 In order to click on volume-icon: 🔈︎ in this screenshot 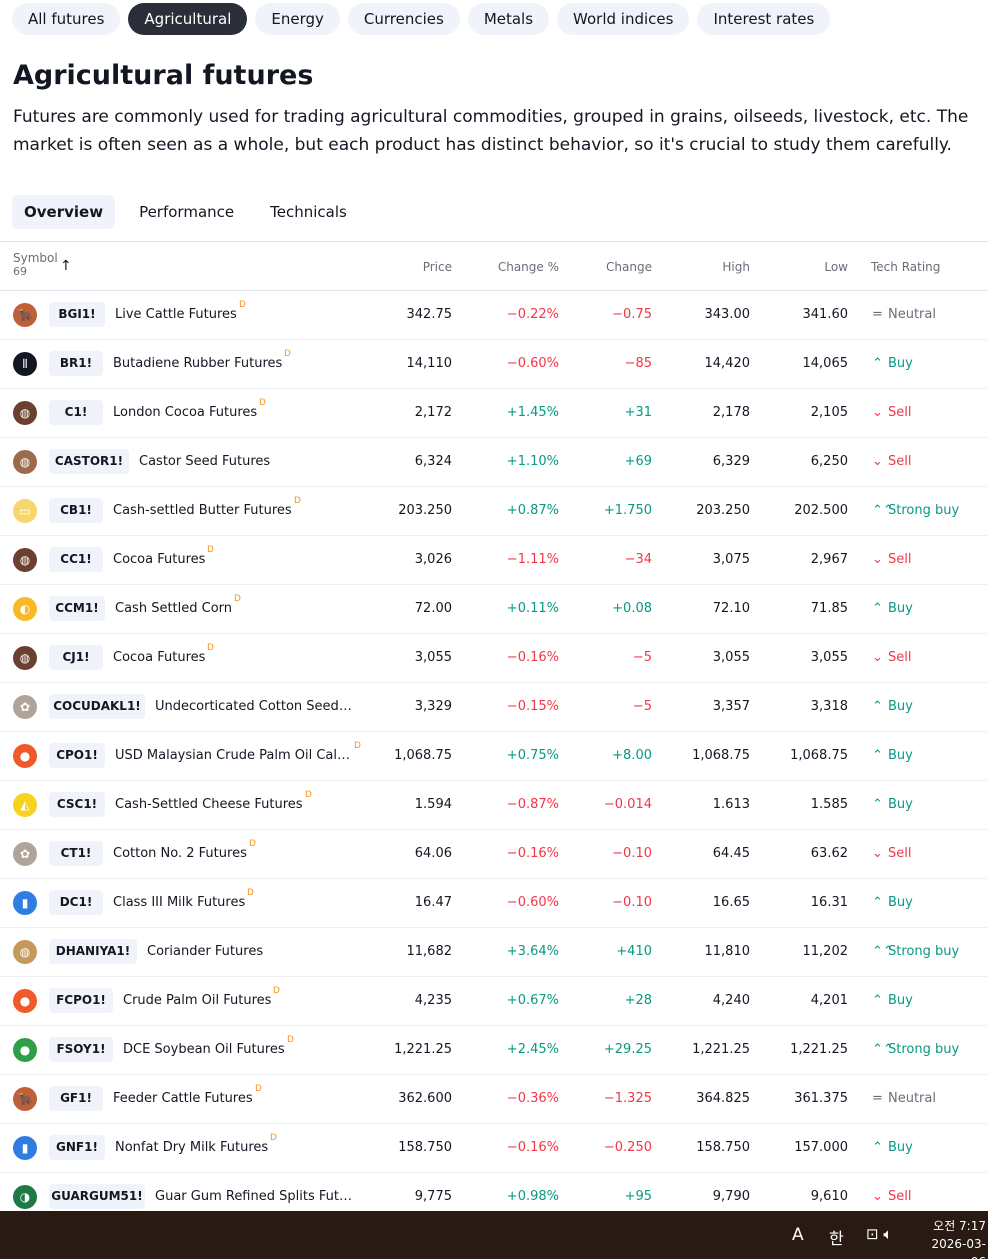, I will do `click(888, 1234)`.